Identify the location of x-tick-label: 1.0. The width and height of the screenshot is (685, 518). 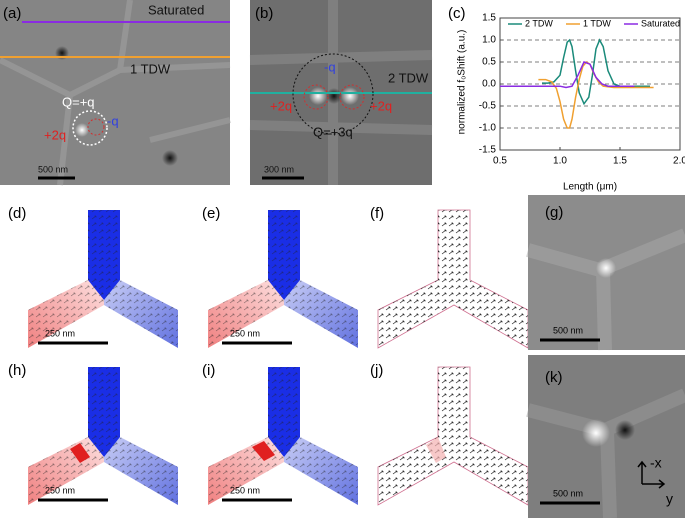
(560, 161).